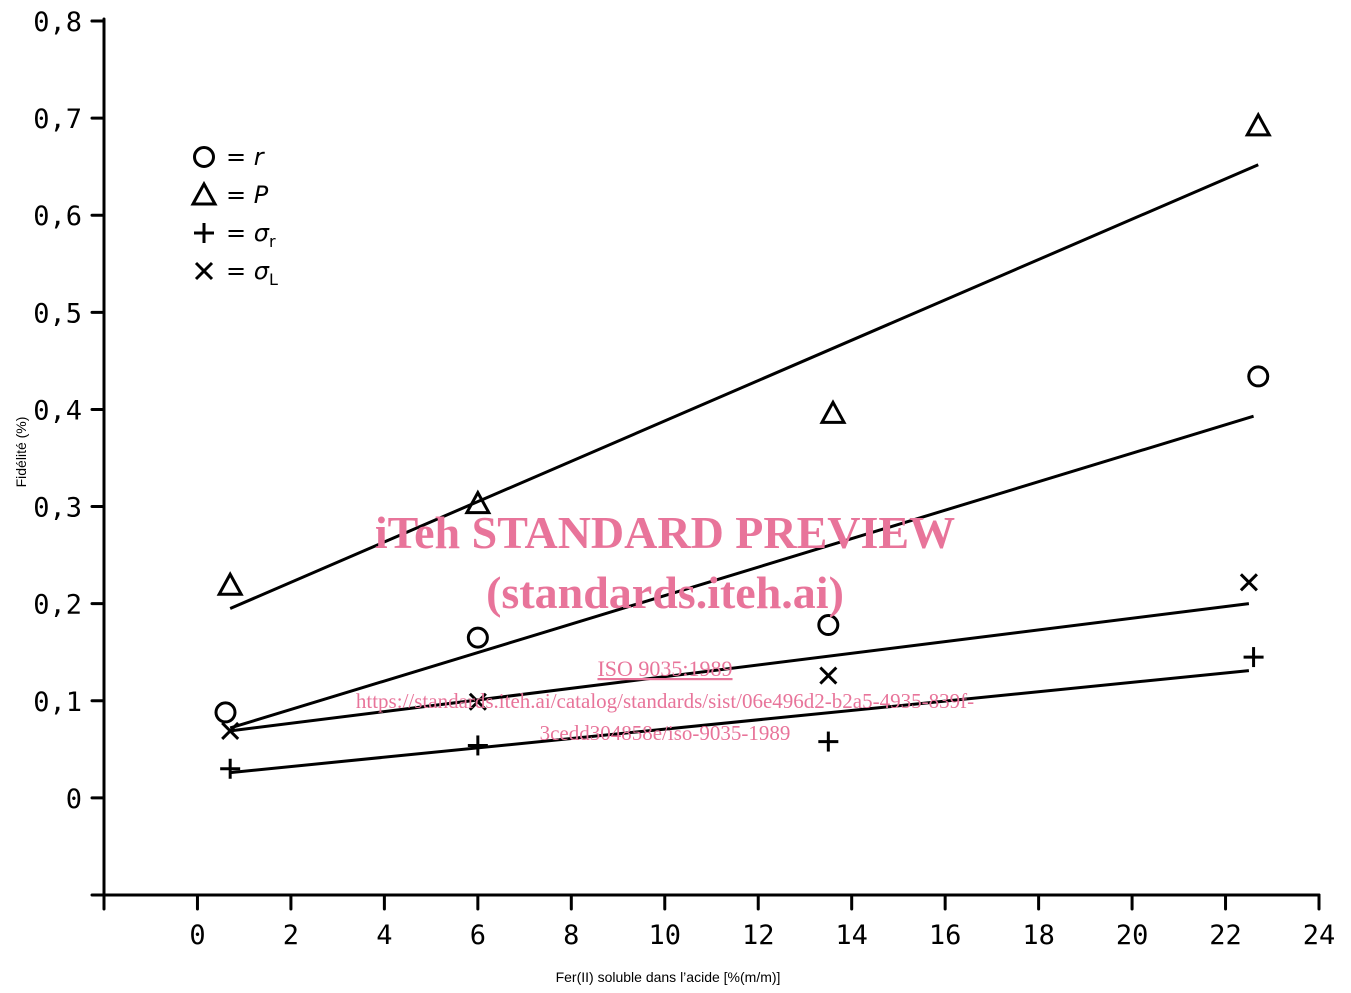  Describe the element at coordinates (1132, 935) in the screenshot. I see `x-tick-label: 20` at that location.